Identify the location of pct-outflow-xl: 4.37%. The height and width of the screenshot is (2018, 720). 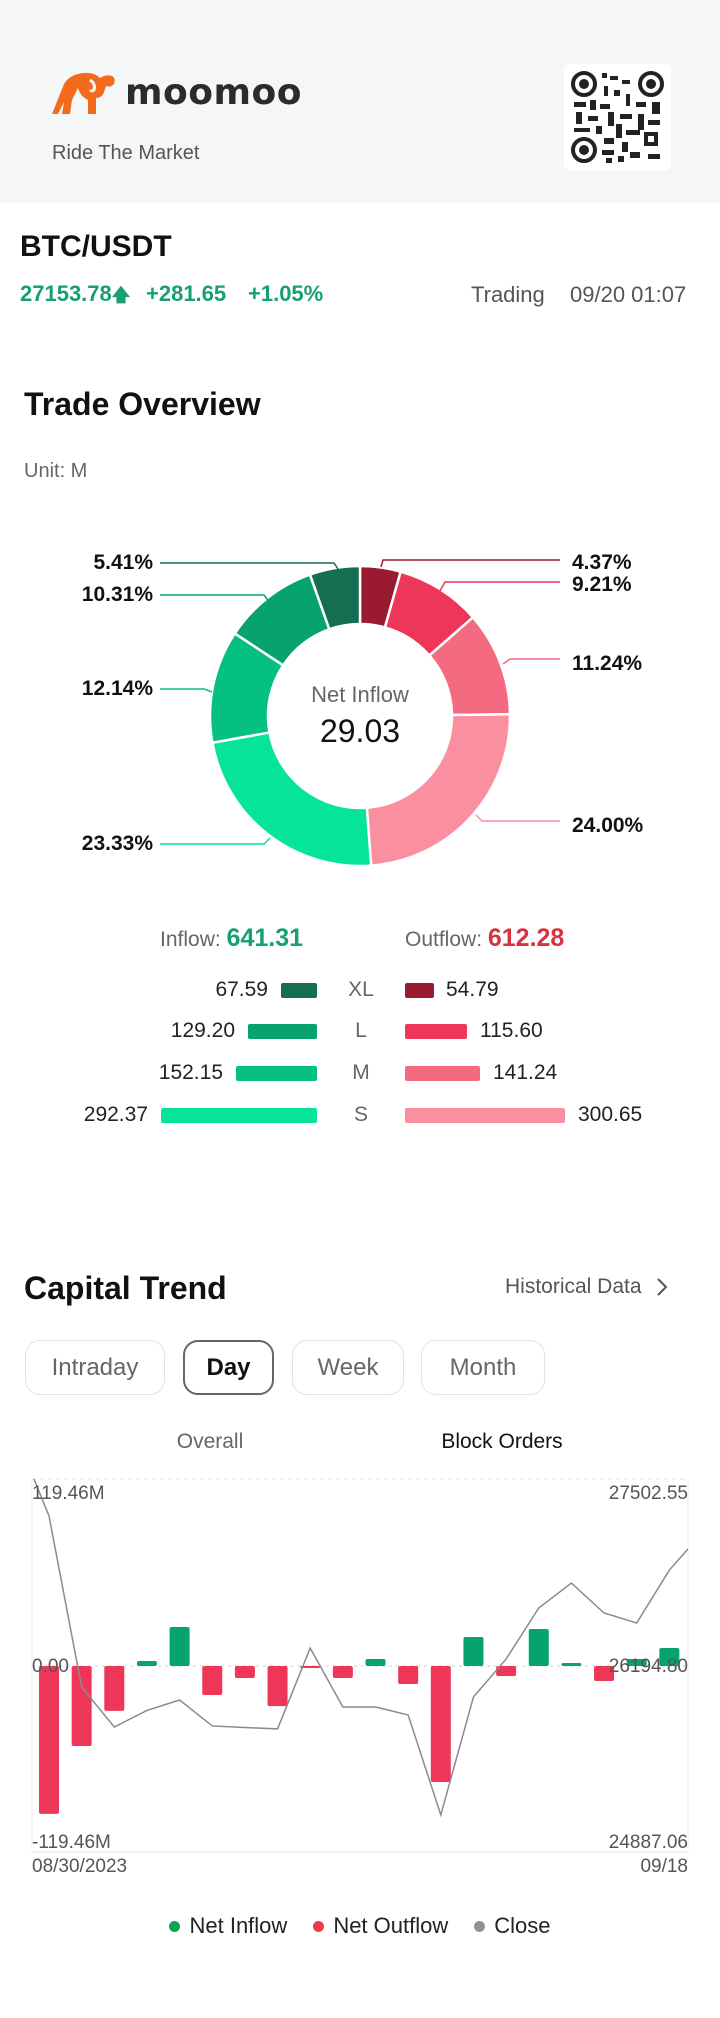
(602, 562).